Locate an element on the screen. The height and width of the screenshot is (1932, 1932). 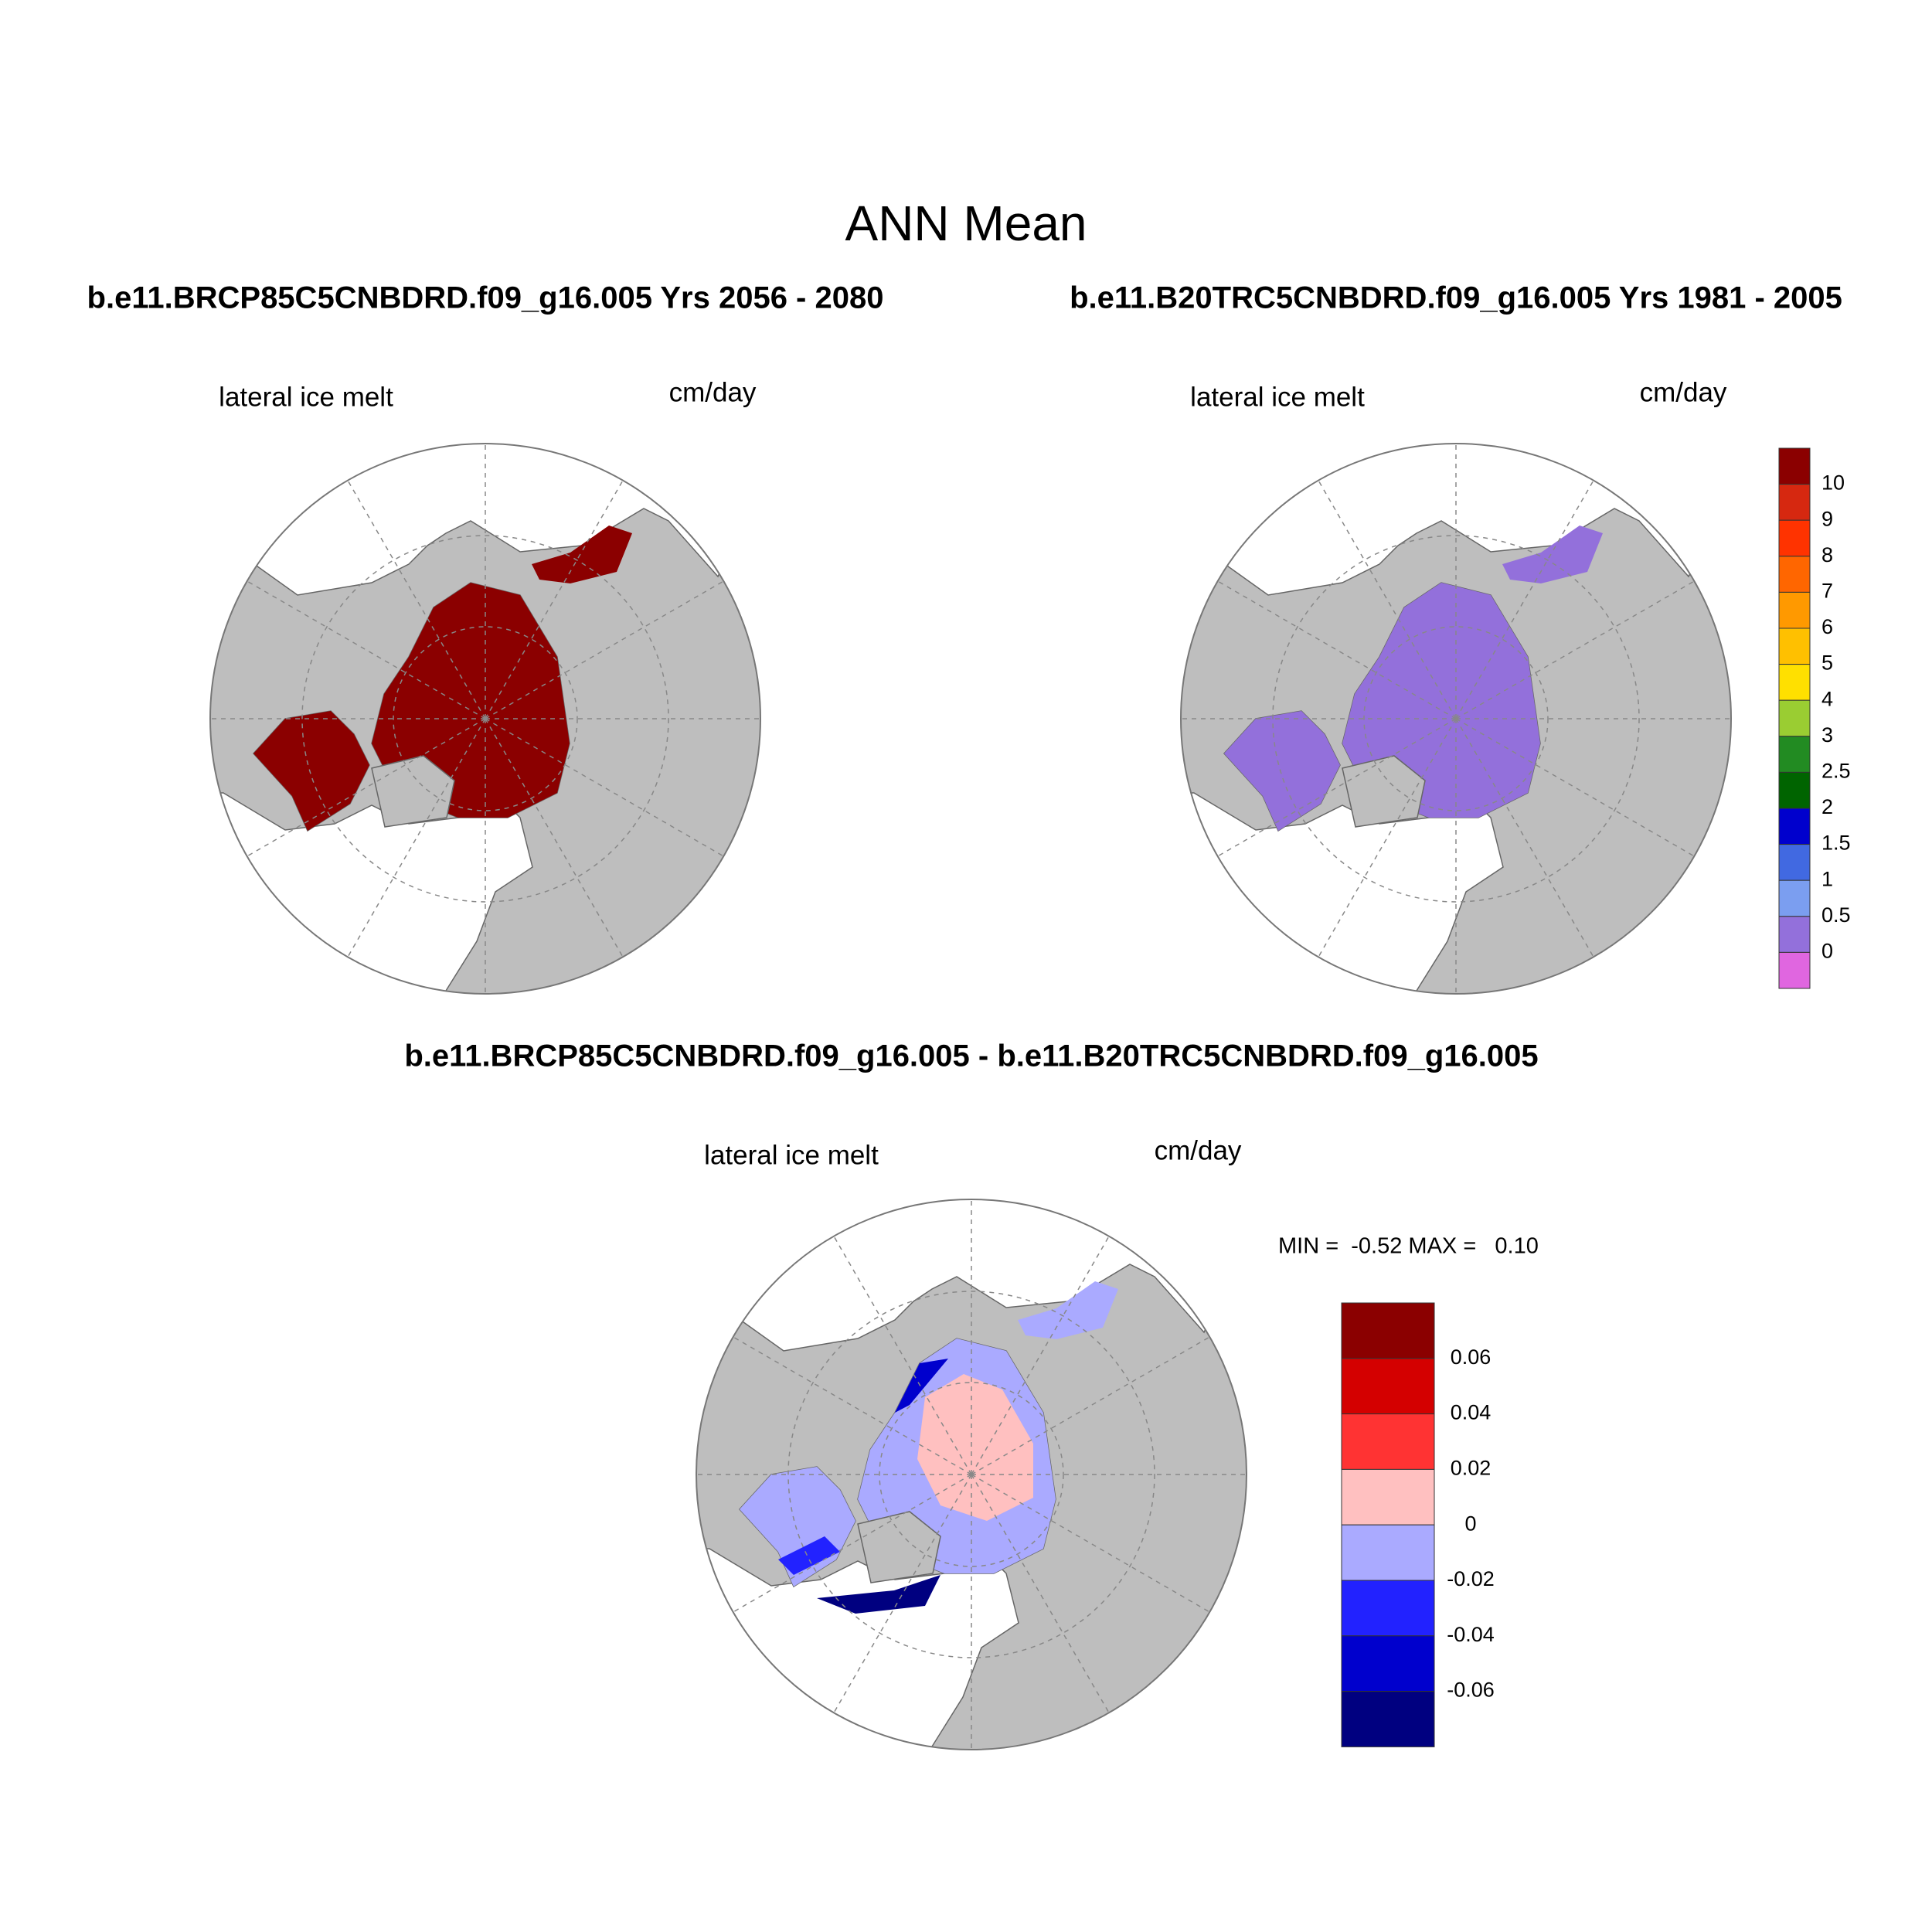
colorbar-label: 9 is located at coordinates (1827, 518).